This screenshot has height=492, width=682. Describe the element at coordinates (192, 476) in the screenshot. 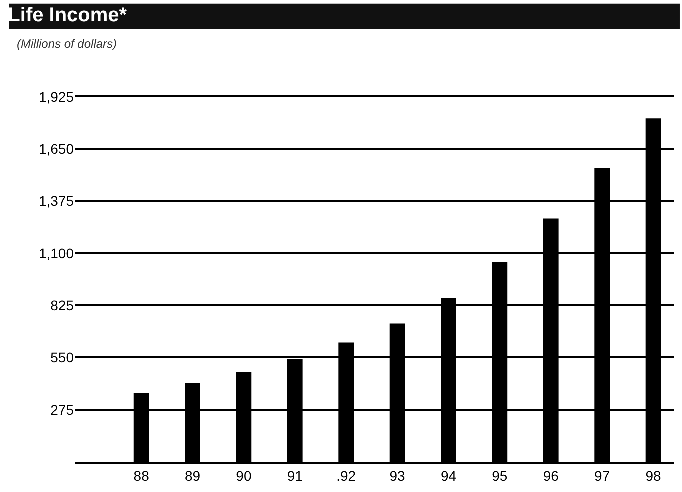

I see `x-tick-label: 89` at that location.